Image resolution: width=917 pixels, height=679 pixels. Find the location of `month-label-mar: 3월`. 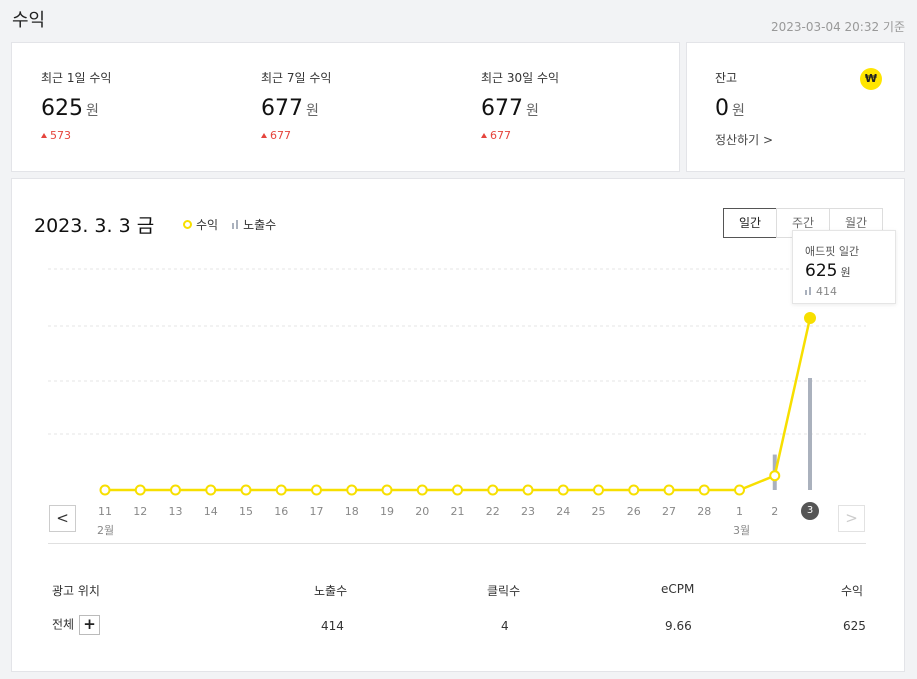

month-label-mar: 3월 is located at coordinates (742, 530).